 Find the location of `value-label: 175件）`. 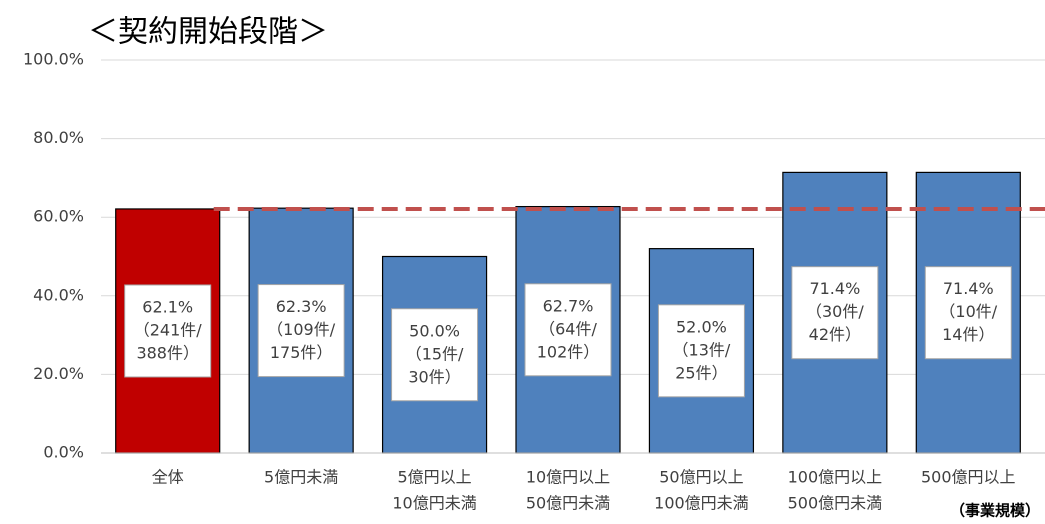

value-label: 175件） is located at coordinates (301, 352).